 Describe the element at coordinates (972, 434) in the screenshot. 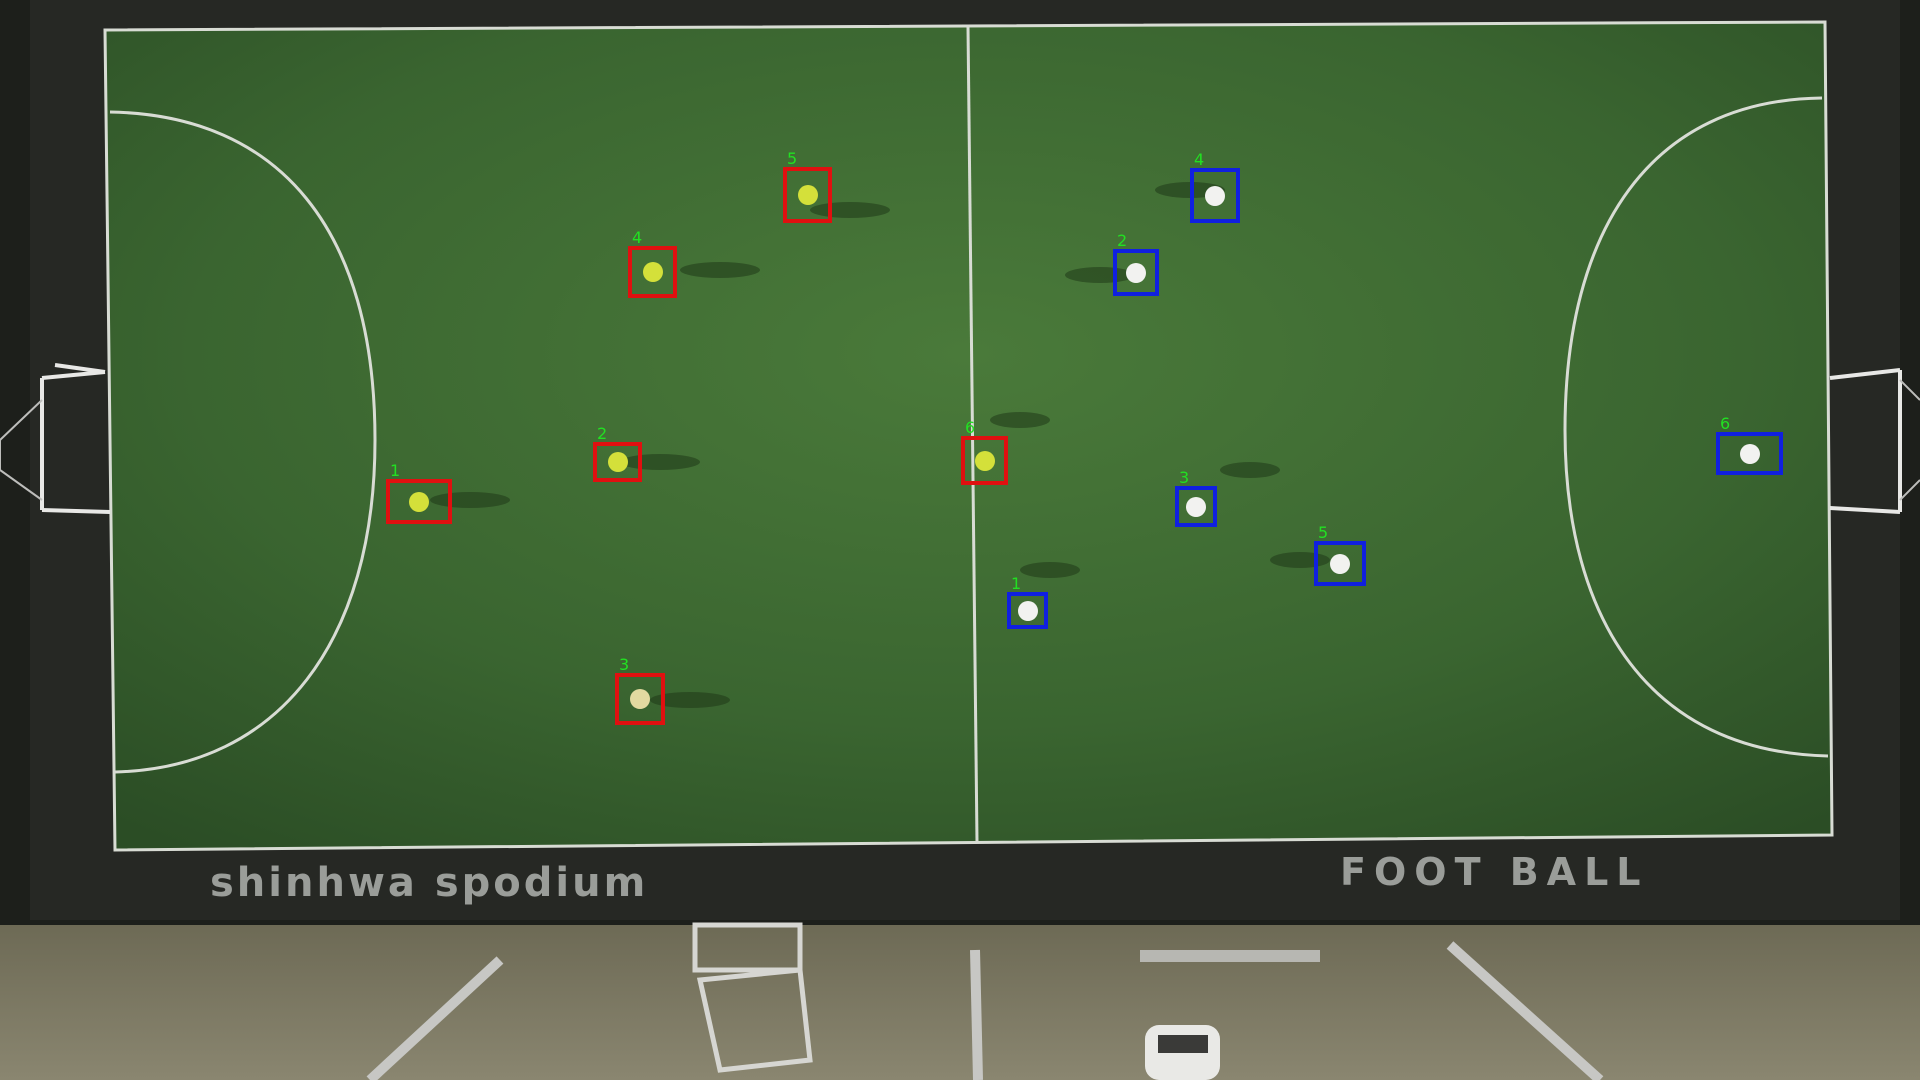

I see `halfway-line` at that location.